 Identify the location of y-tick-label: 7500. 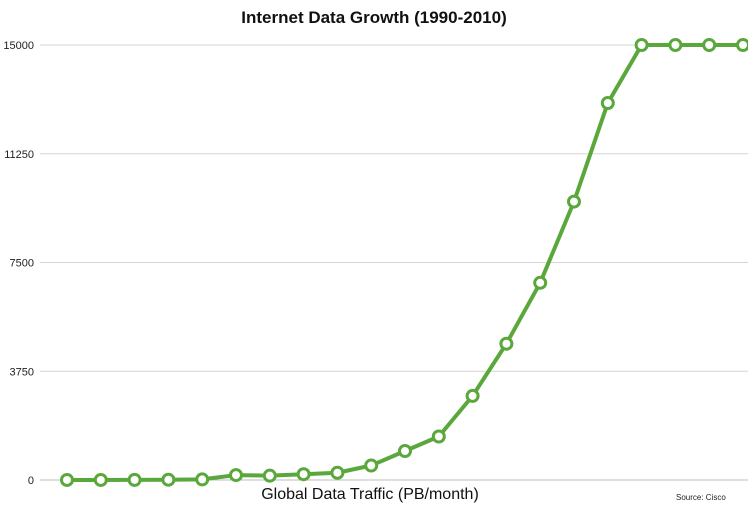
(22, 264).